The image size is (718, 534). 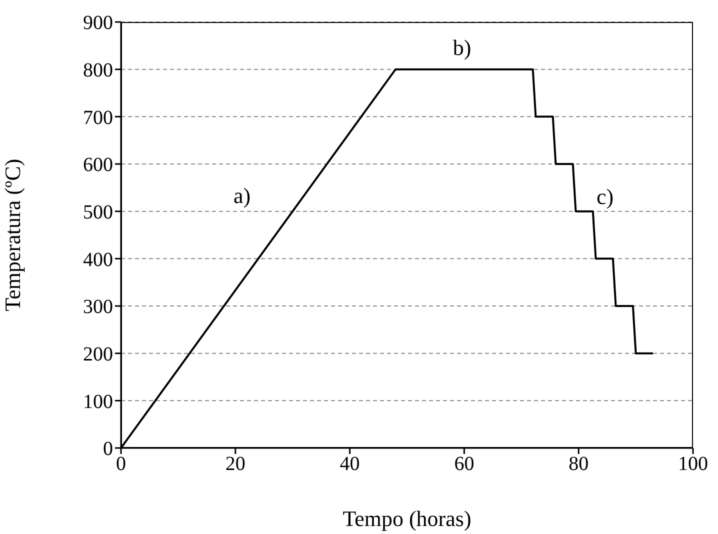 I want to click on x-tick-label: 80, so click(x=578, y=464).